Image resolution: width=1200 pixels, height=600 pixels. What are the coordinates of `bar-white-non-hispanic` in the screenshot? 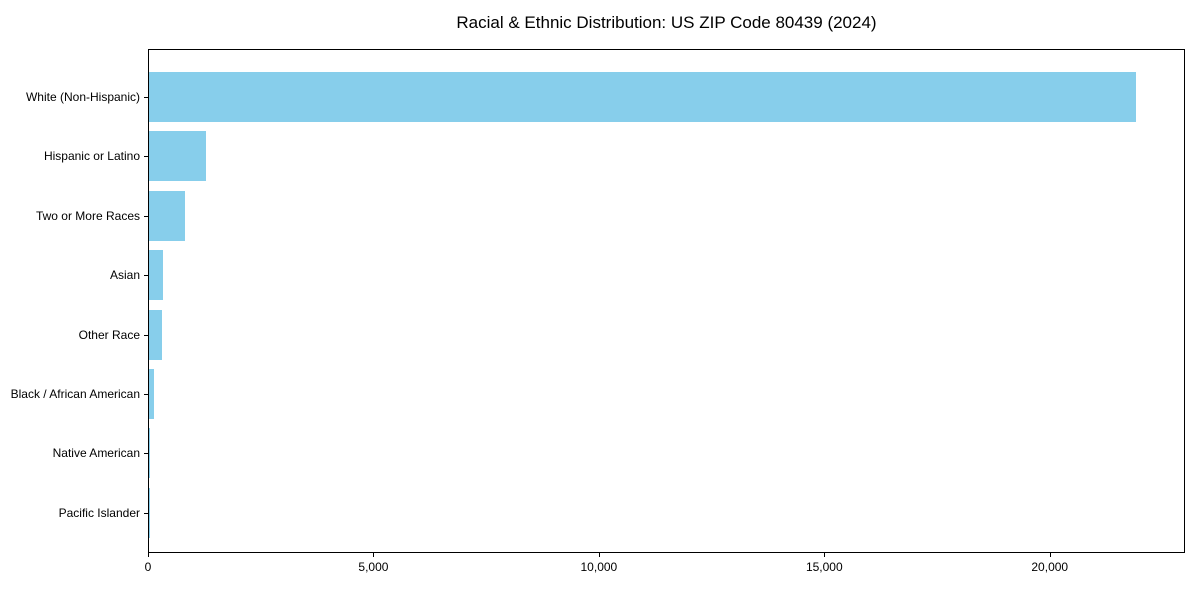 It's located at (643, 97).